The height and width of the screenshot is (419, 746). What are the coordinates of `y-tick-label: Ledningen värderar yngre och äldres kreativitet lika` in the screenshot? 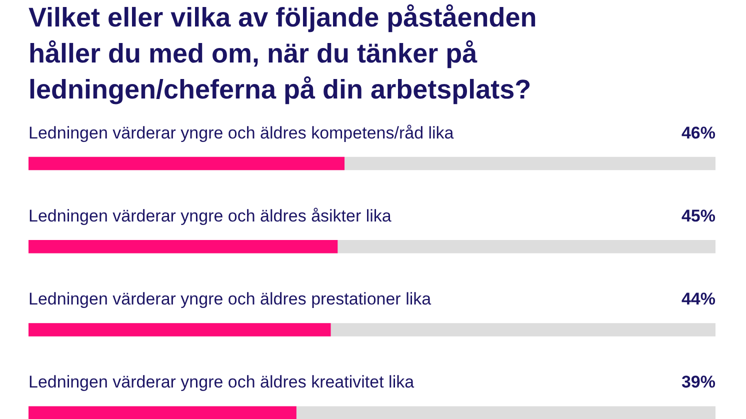 It's located at (221, 382).